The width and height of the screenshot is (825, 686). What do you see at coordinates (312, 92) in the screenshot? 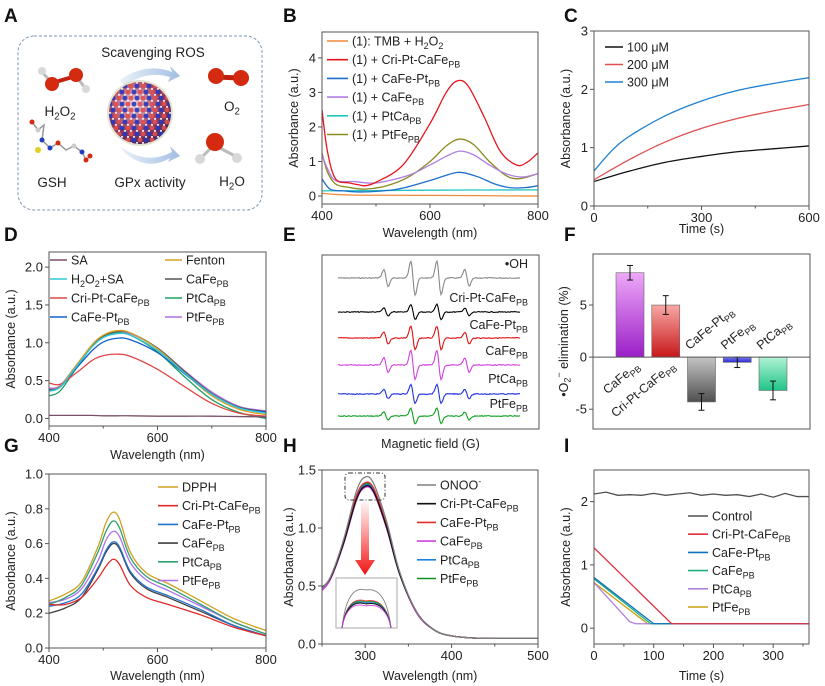
I see `y-tick-label: 3` at bounding box center [312, 92].